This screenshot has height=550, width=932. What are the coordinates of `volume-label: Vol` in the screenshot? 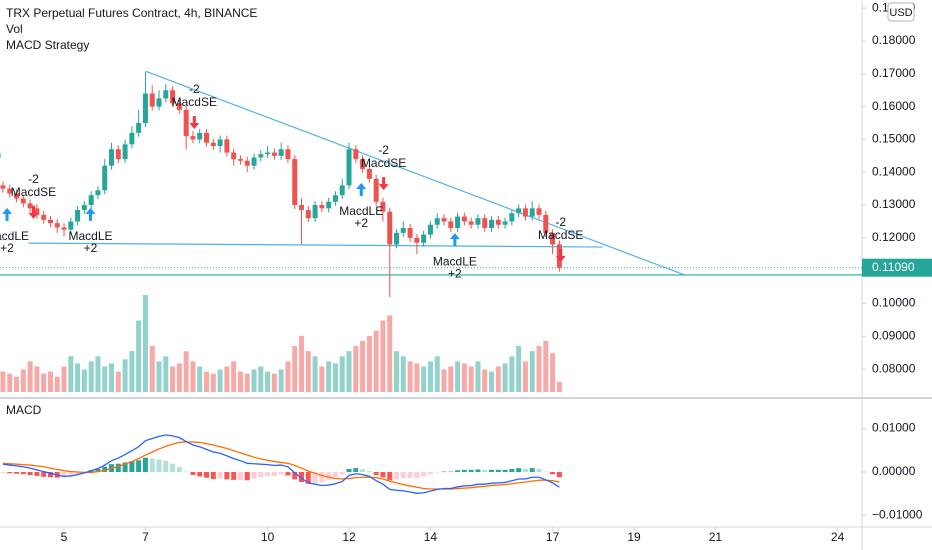 It's located at (14, 29).